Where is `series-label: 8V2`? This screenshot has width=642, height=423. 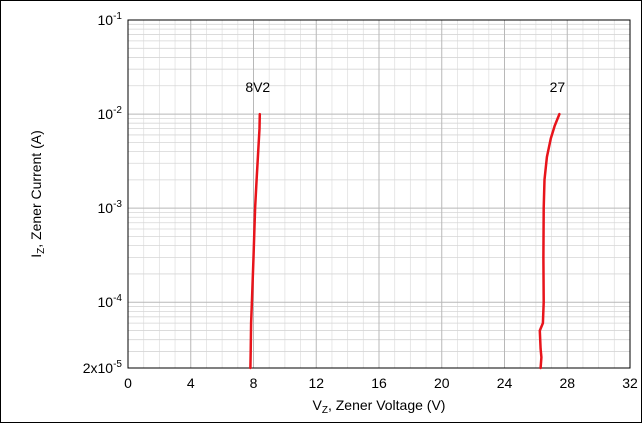
series-label: 8V2 is located at coordinates (257, 87).